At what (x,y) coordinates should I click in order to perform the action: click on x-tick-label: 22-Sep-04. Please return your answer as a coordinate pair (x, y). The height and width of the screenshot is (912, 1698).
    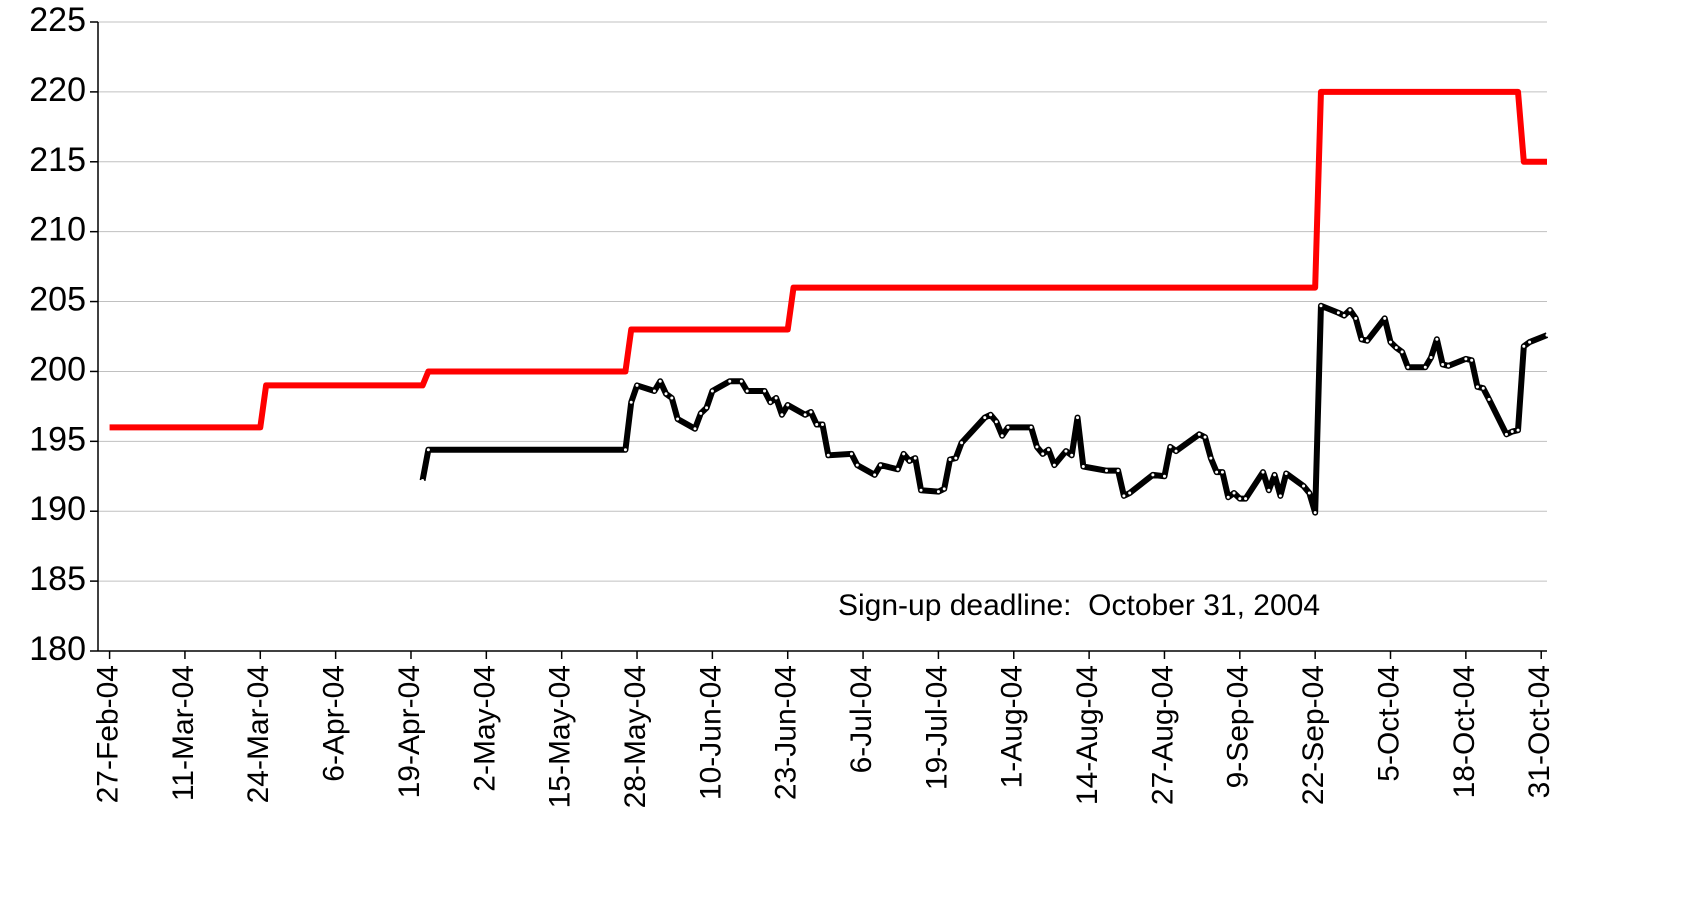
    Looking at the image, I should click on (1313, 735).